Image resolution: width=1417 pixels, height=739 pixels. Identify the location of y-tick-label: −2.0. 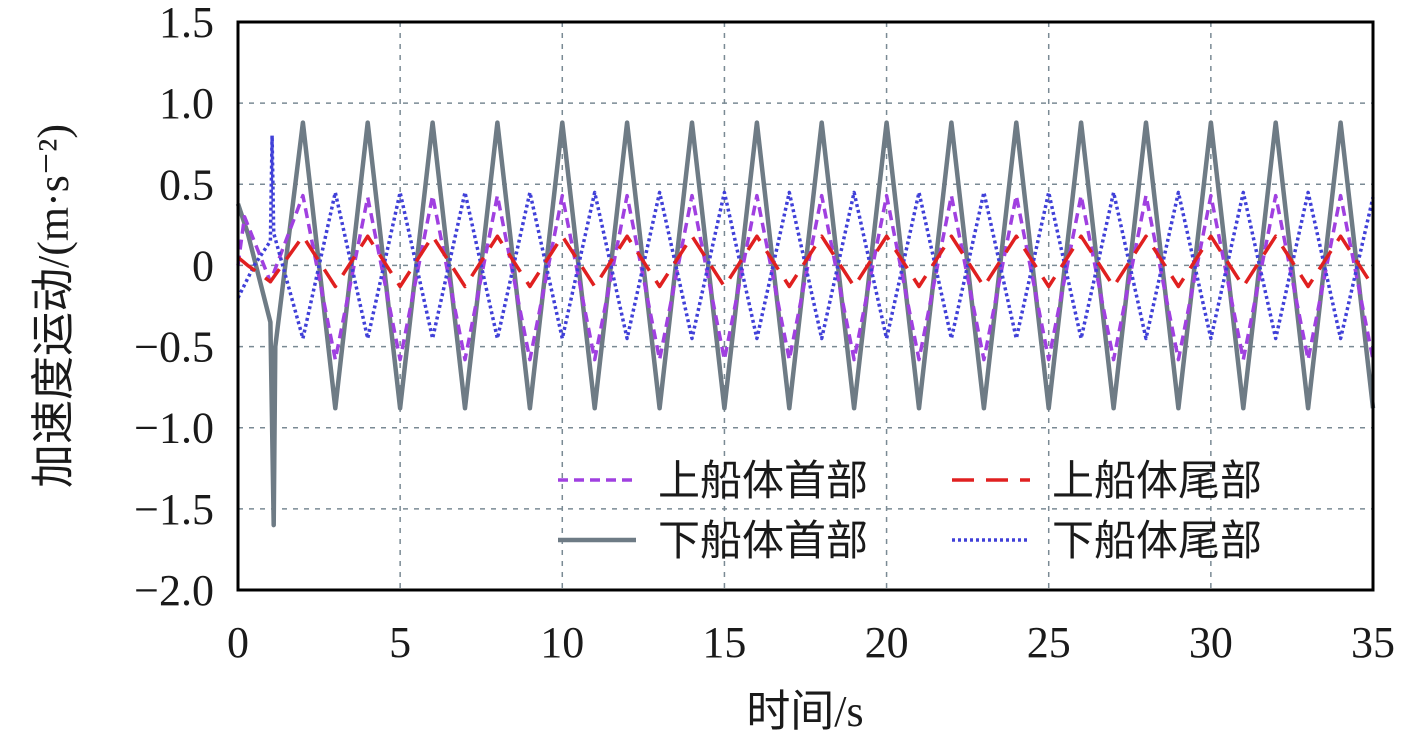
(174, 590).